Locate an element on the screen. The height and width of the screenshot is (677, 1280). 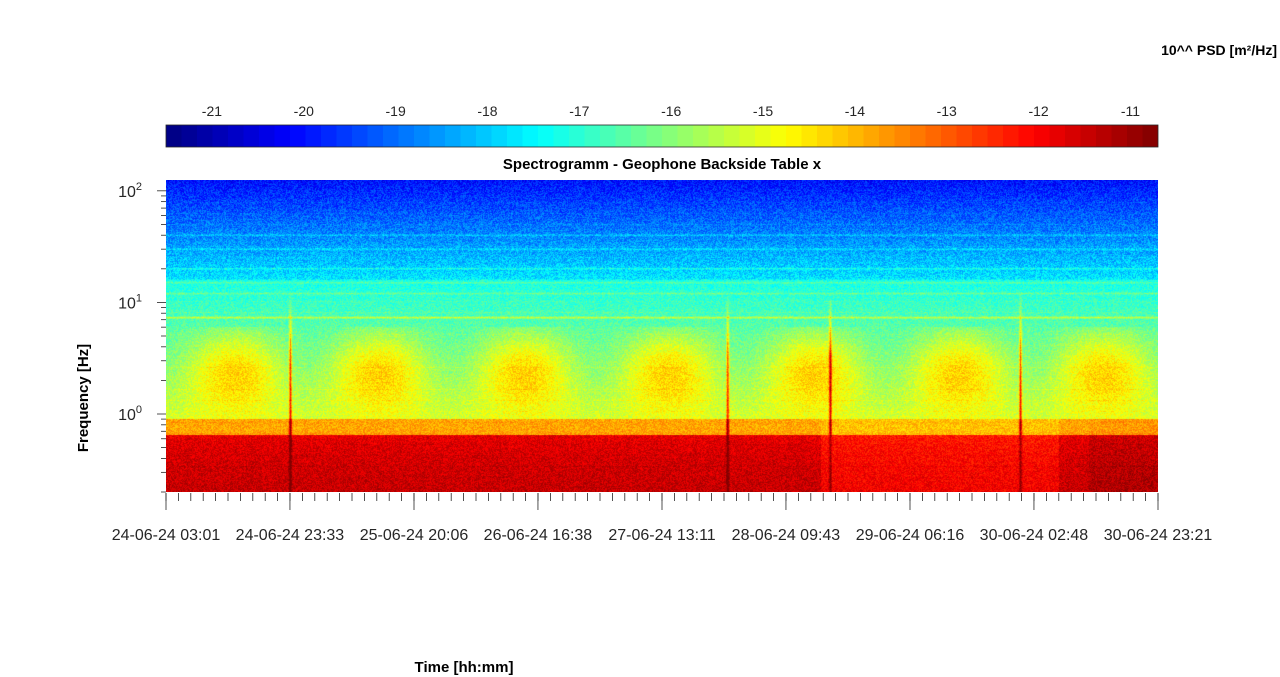
chart-title: Spectrogramm - Geophone Backside Table x is located at coordinates (662, 164).